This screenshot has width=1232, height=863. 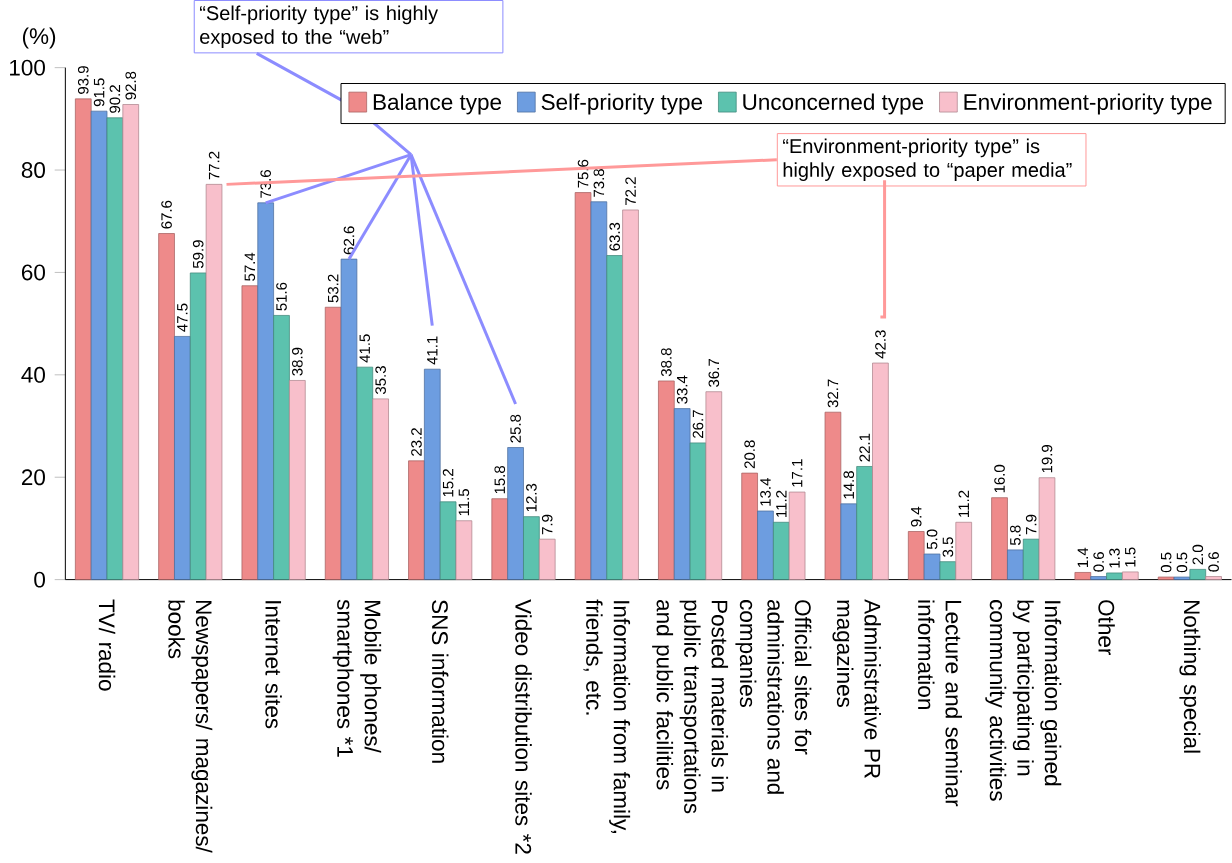 I want to click on data-label: 25.8, so click(x=515, y=428).